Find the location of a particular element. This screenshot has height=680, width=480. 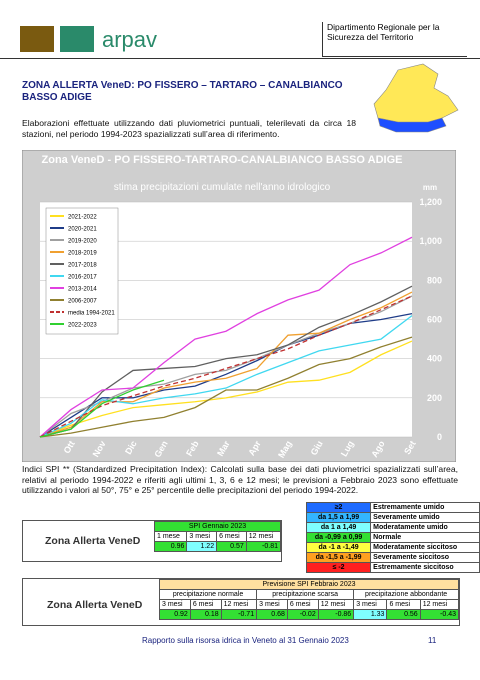

logo-lion is located at coordinates (37, 39).